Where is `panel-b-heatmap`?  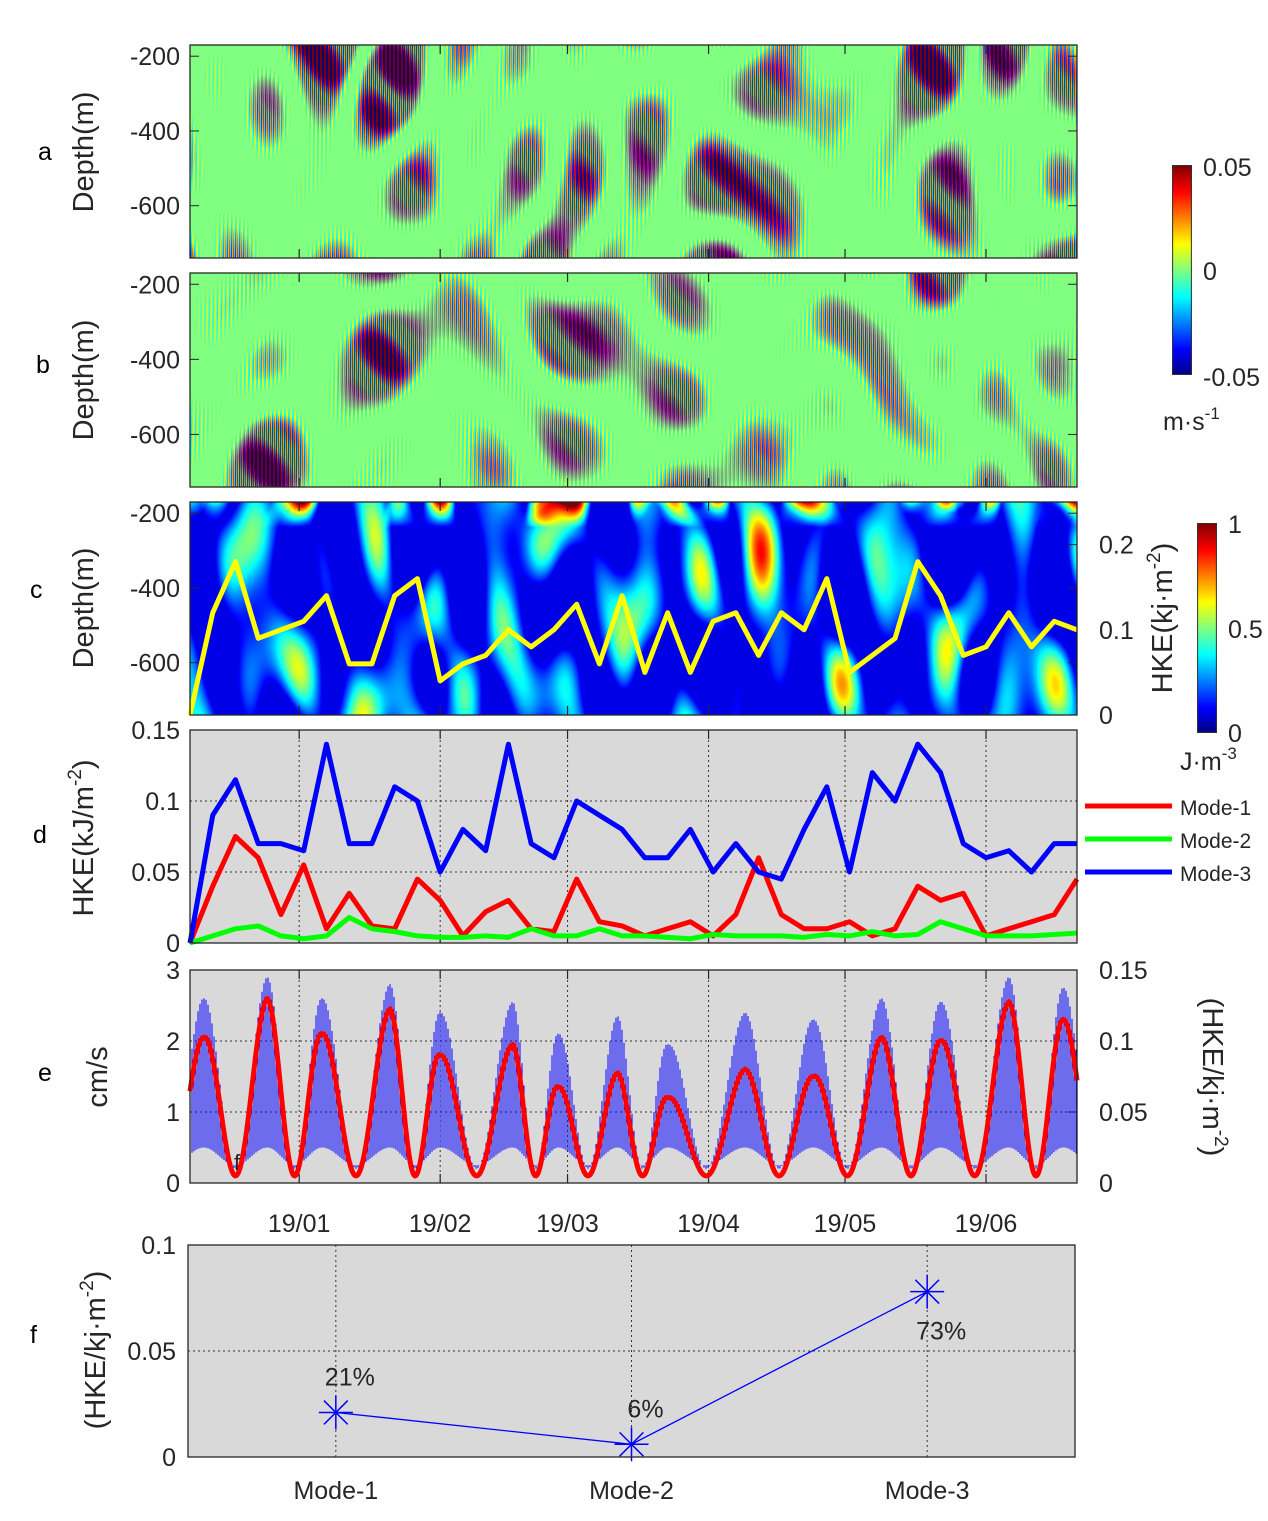 panel-b-heatmap is located at coordinates (633, 380).